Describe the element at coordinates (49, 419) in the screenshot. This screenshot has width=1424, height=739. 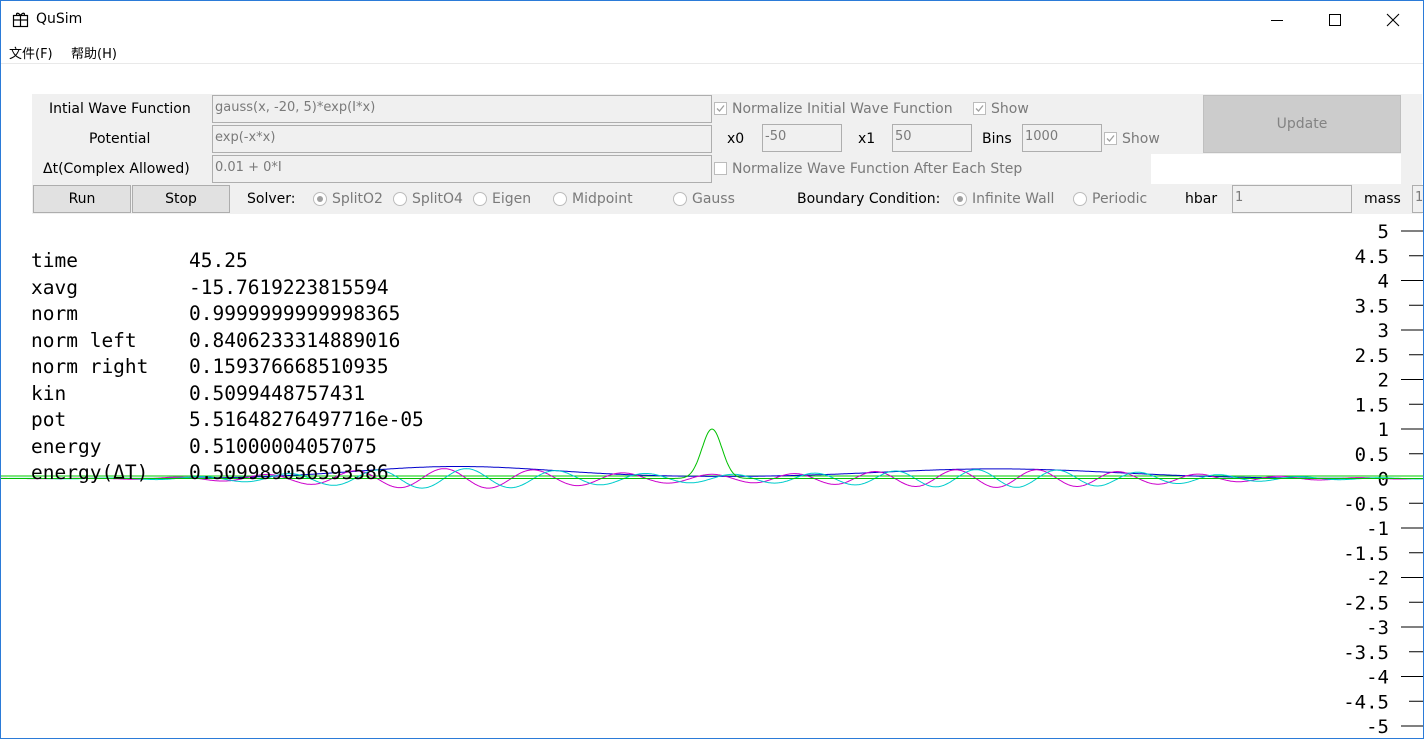
I see `stat-name: pot` at that location.